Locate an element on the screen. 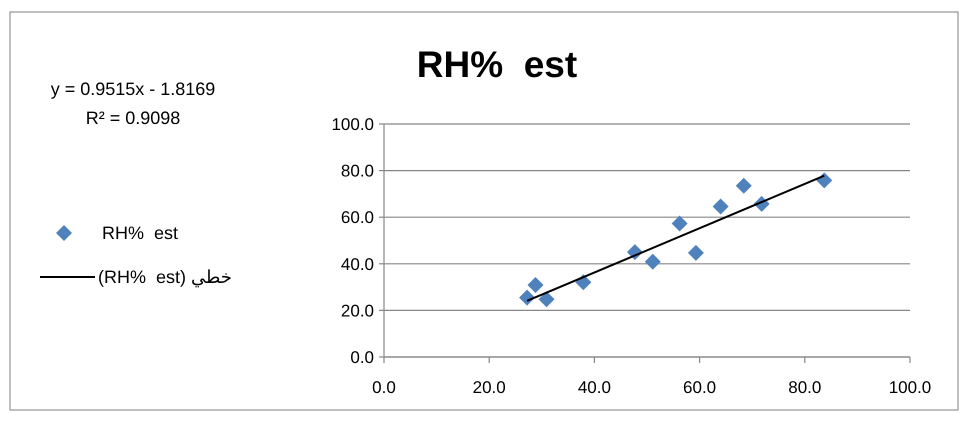 The height and width of the screenshot is (425, 971). text: y = 0.9515x - 1.8169 is located at coordinates (133, 89).